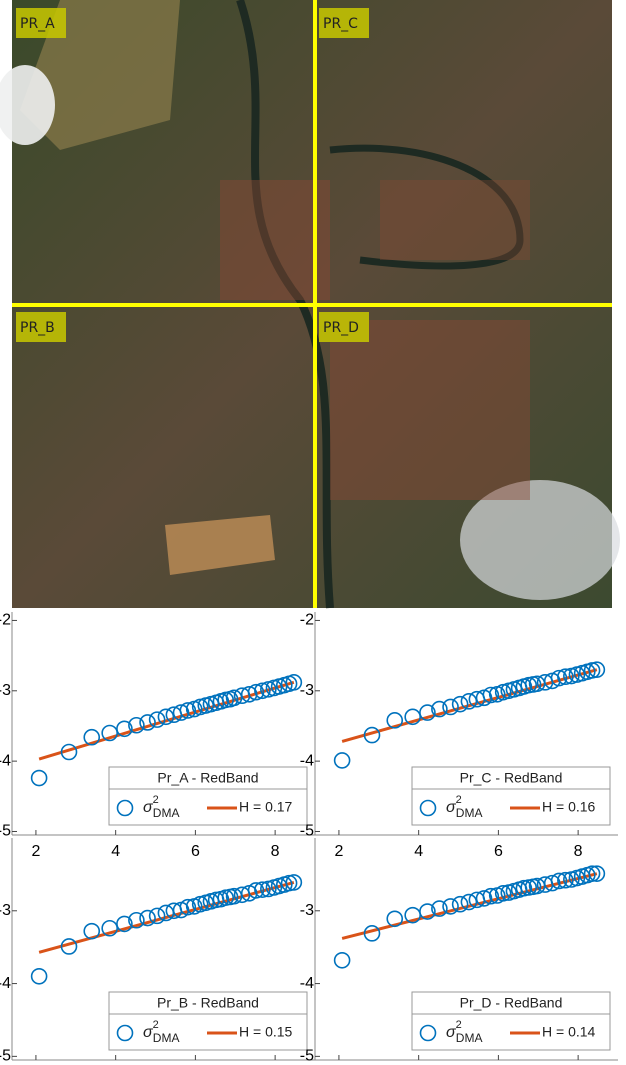 Image resolution: width=626 pixels, height=1065 pixels. What do you see at coordinates (37, 24) in the screenshot?
I see `quadrant-label: PR_A` at bounding box center [37, 24].